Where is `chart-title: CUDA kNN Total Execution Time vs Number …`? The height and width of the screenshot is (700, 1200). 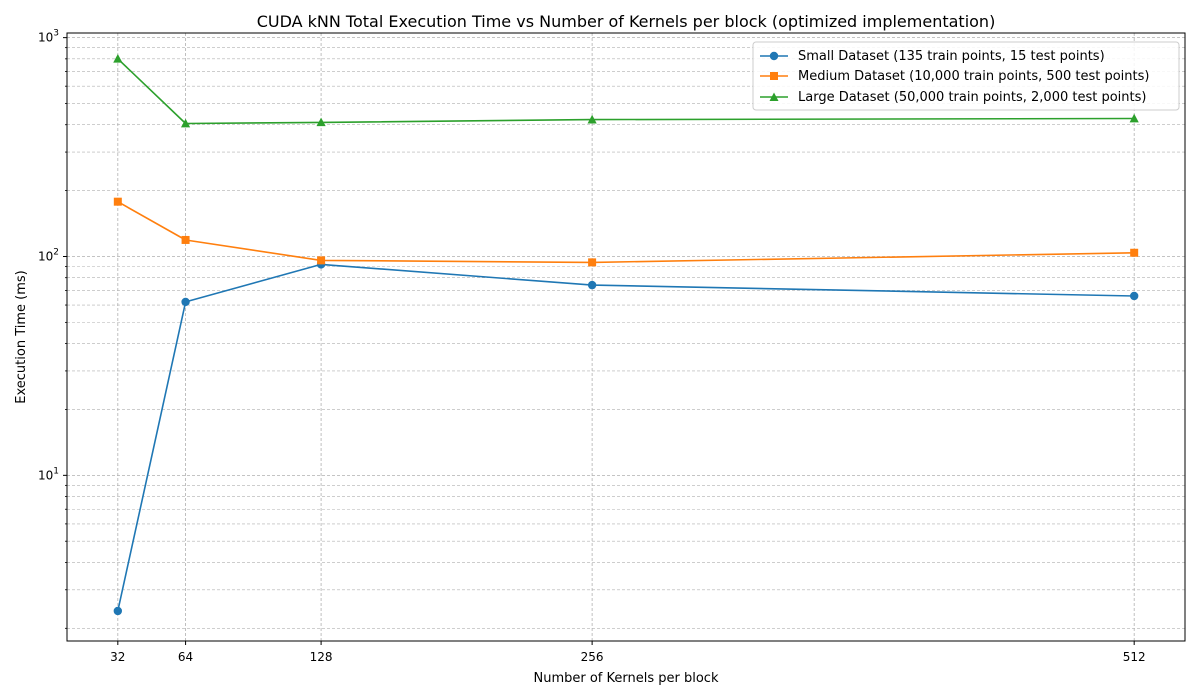 chart-title: CUDA kNN Total Execution Time vs Number … is located at coordinates (626, 21).